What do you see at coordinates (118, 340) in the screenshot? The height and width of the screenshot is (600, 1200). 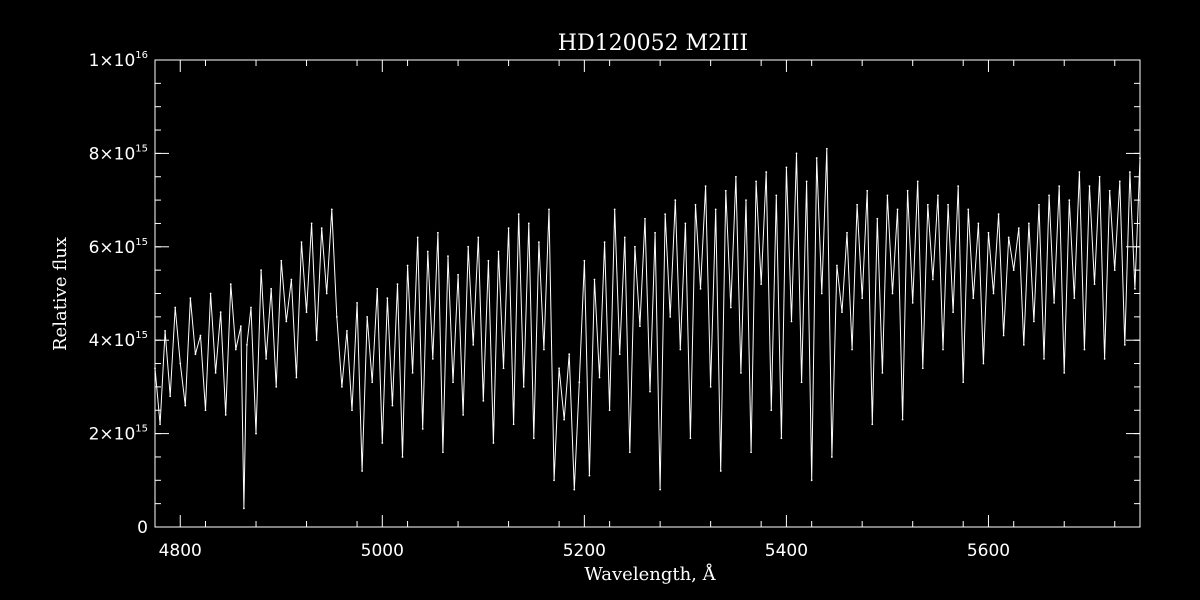 I see `y-tick-label: 4×1015` at bounding box center [118, 340].